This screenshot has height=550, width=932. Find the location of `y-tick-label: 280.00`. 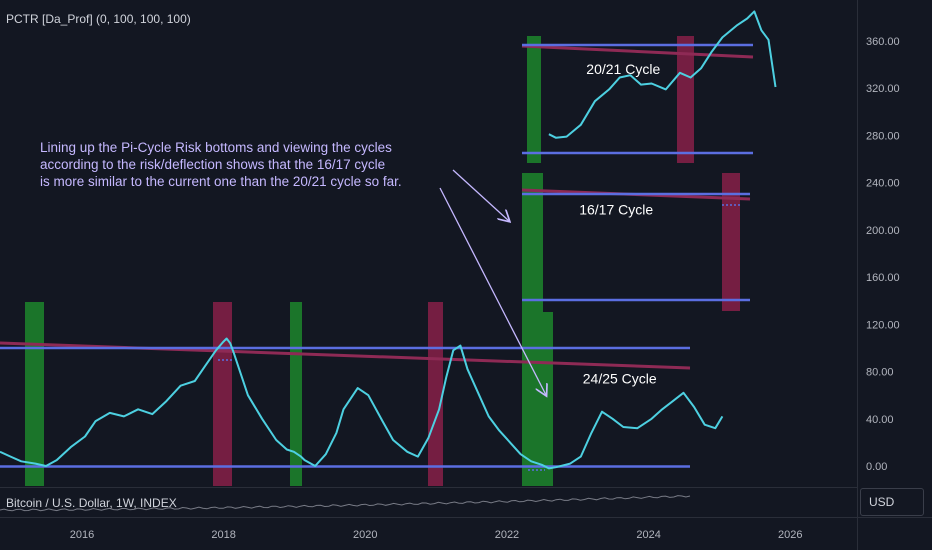

y-tick-label: 280.00 is located at coordinates (883, 136).